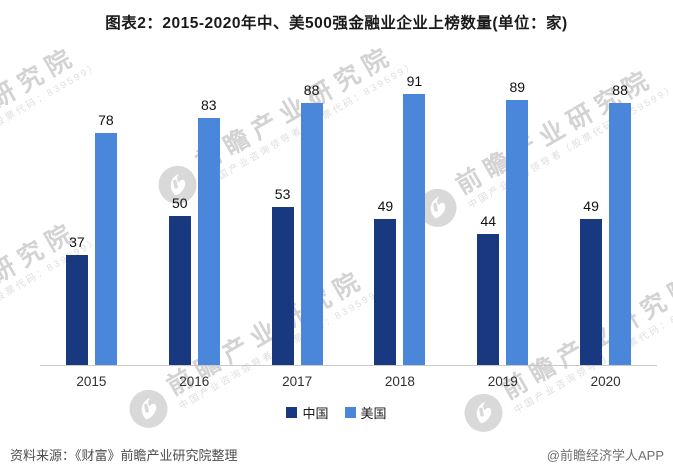  What do you see at coordinates (315, 413) in the screenshot?
I see `legend-label-china: 中国` at bounding box center [315, 413].